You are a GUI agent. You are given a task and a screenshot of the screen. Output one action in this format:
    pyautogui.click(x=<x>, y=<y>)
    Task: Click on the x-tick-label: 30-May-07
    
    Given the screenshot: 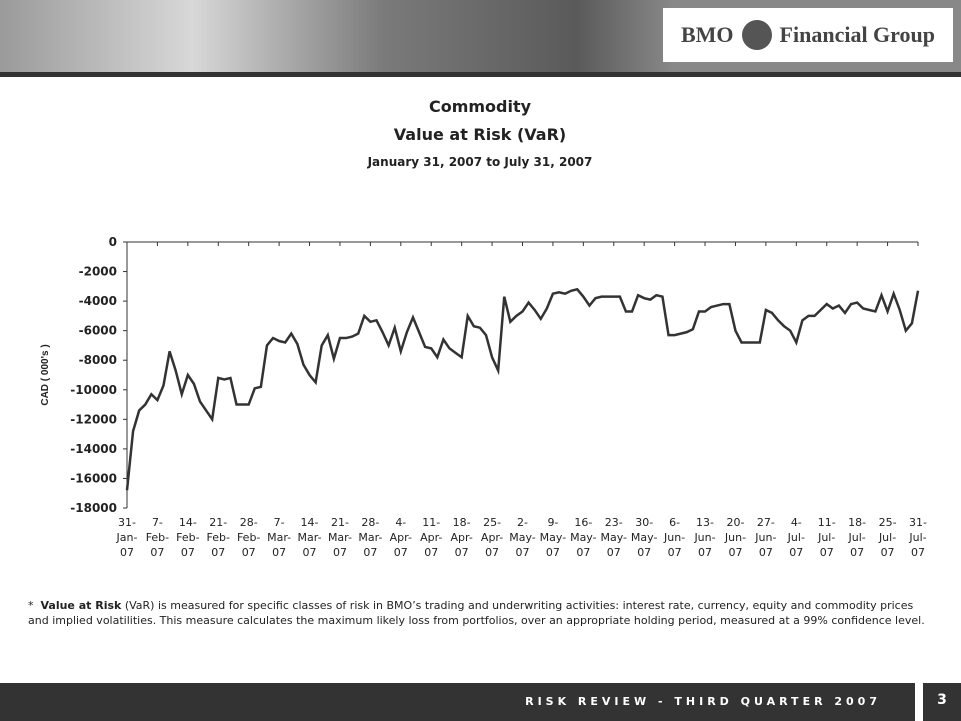 What is the action you would take?
    pyautogui.click(x=644, y=537)
    